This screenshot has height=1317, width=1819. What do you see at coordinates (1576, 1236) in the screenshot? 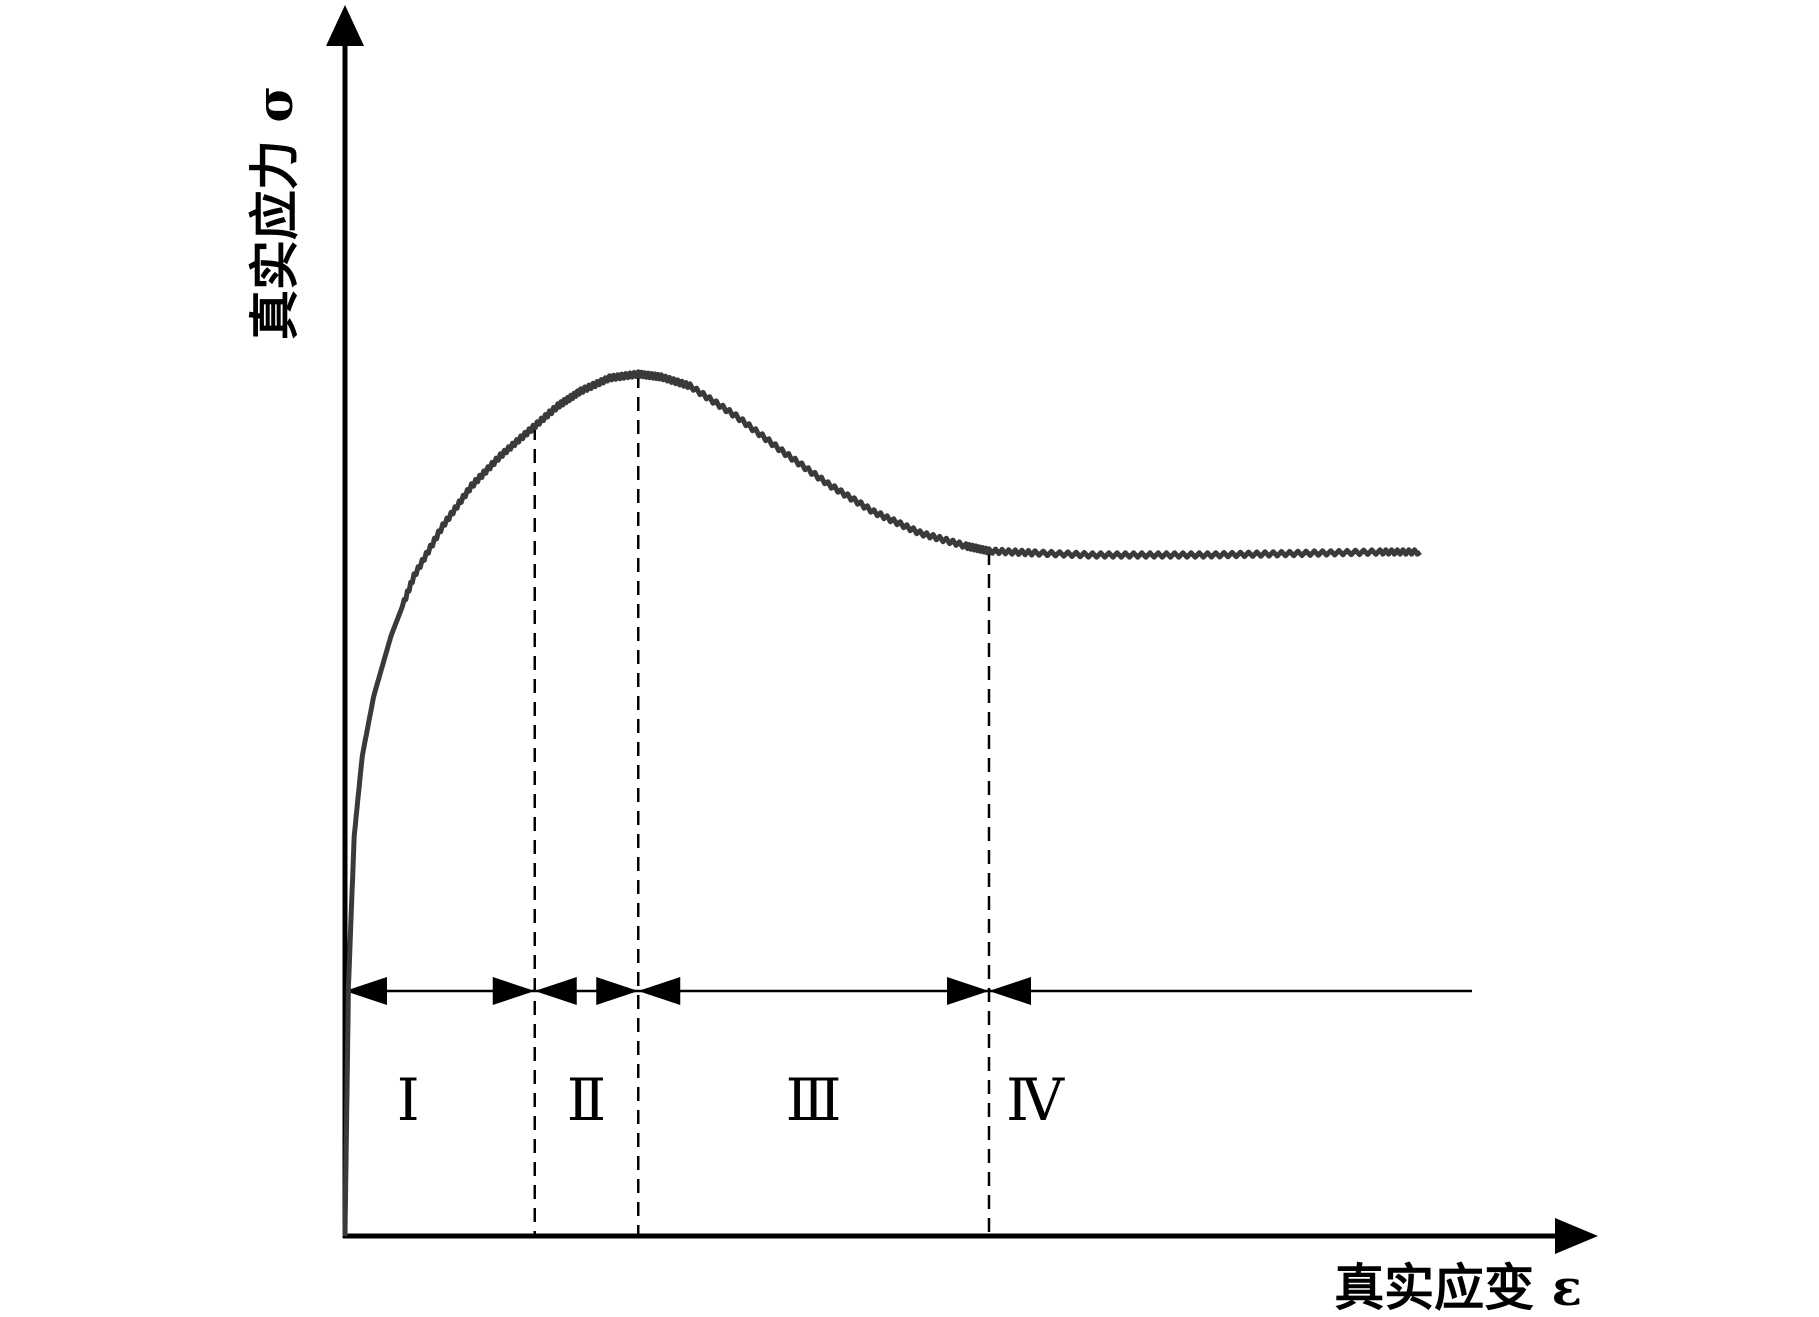
I see `x-axis-arrow-icon` at bounding box center [1576, 1236].